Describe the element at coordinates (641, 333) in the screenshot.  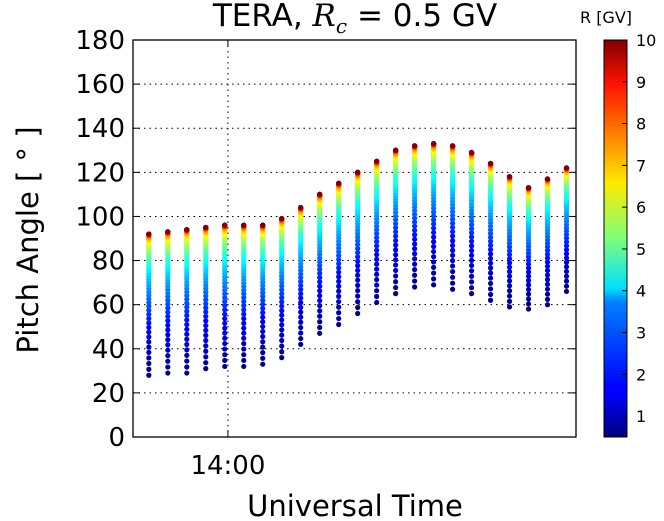
I see `colorbar-tick-label: 3` at that location.